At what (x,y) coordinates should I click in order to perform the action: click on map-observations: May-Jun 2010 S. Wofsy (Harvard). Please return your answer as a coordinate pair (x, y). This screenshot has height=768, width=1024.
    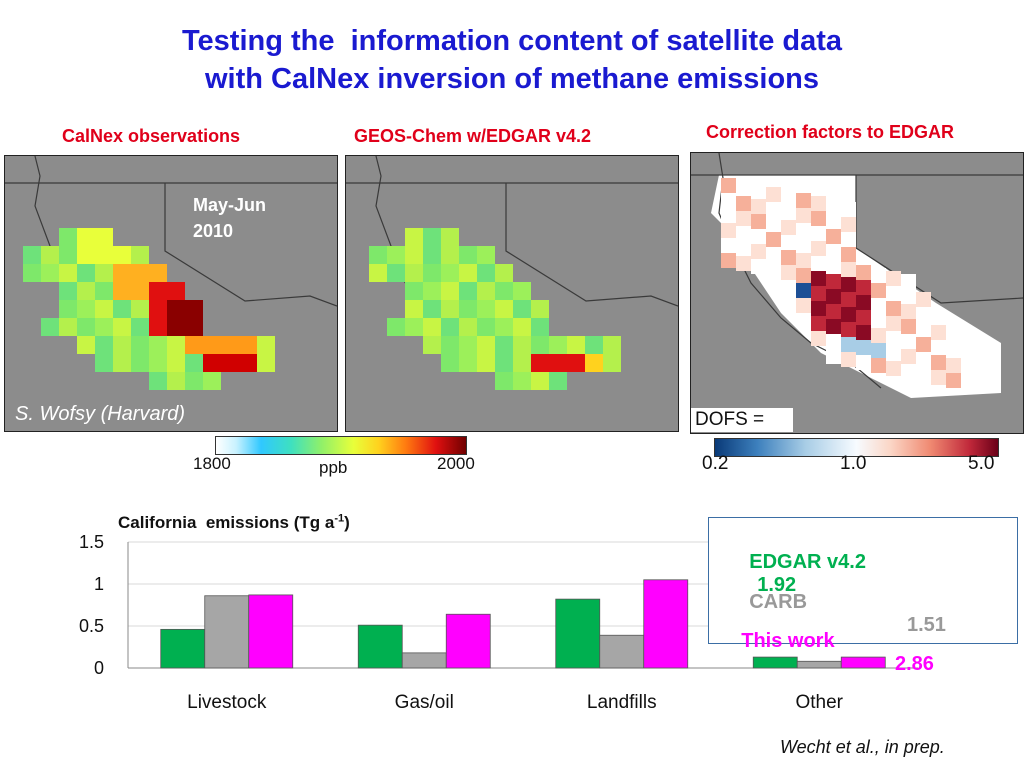
    Looking at the image, I should click on (171, 293).